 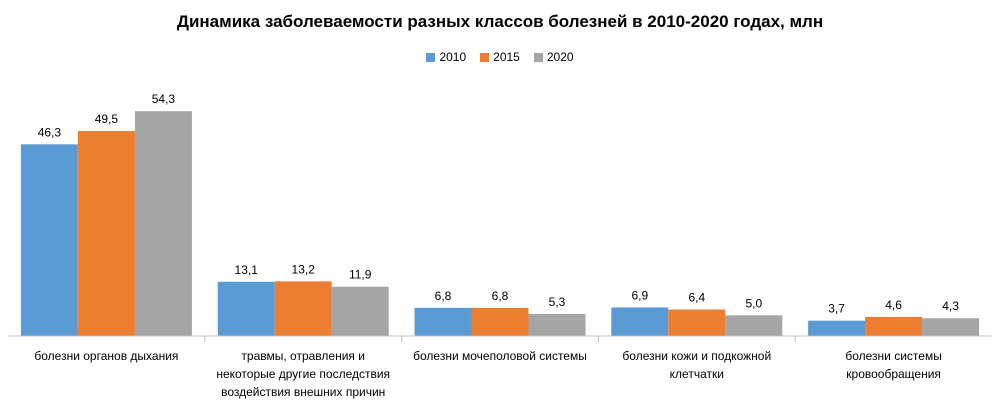 What do you see at coordinates (560, 57) in the screenshot?
I see `legend-label-2020: 2020` at bounding box center [560, 57].